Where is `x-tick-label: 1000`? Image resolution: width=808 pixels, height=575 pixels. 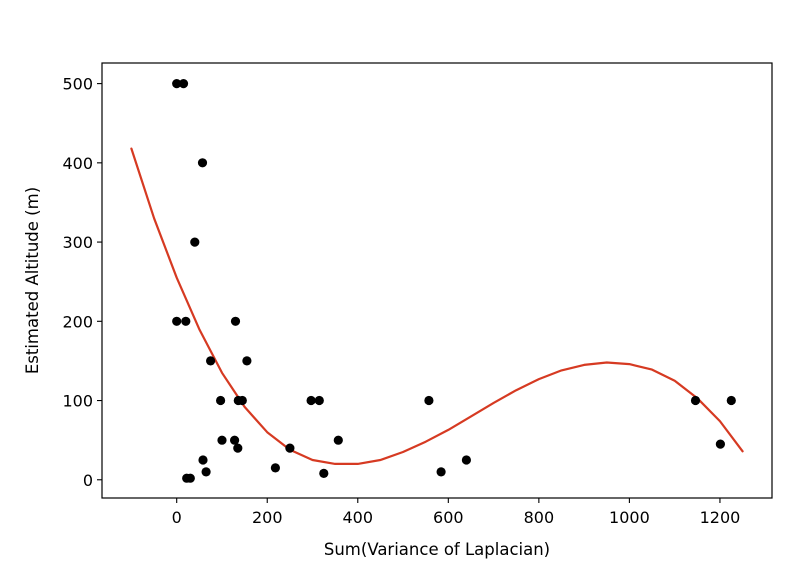 x-tick-label: 1000 is located at coordinates (629, 517).